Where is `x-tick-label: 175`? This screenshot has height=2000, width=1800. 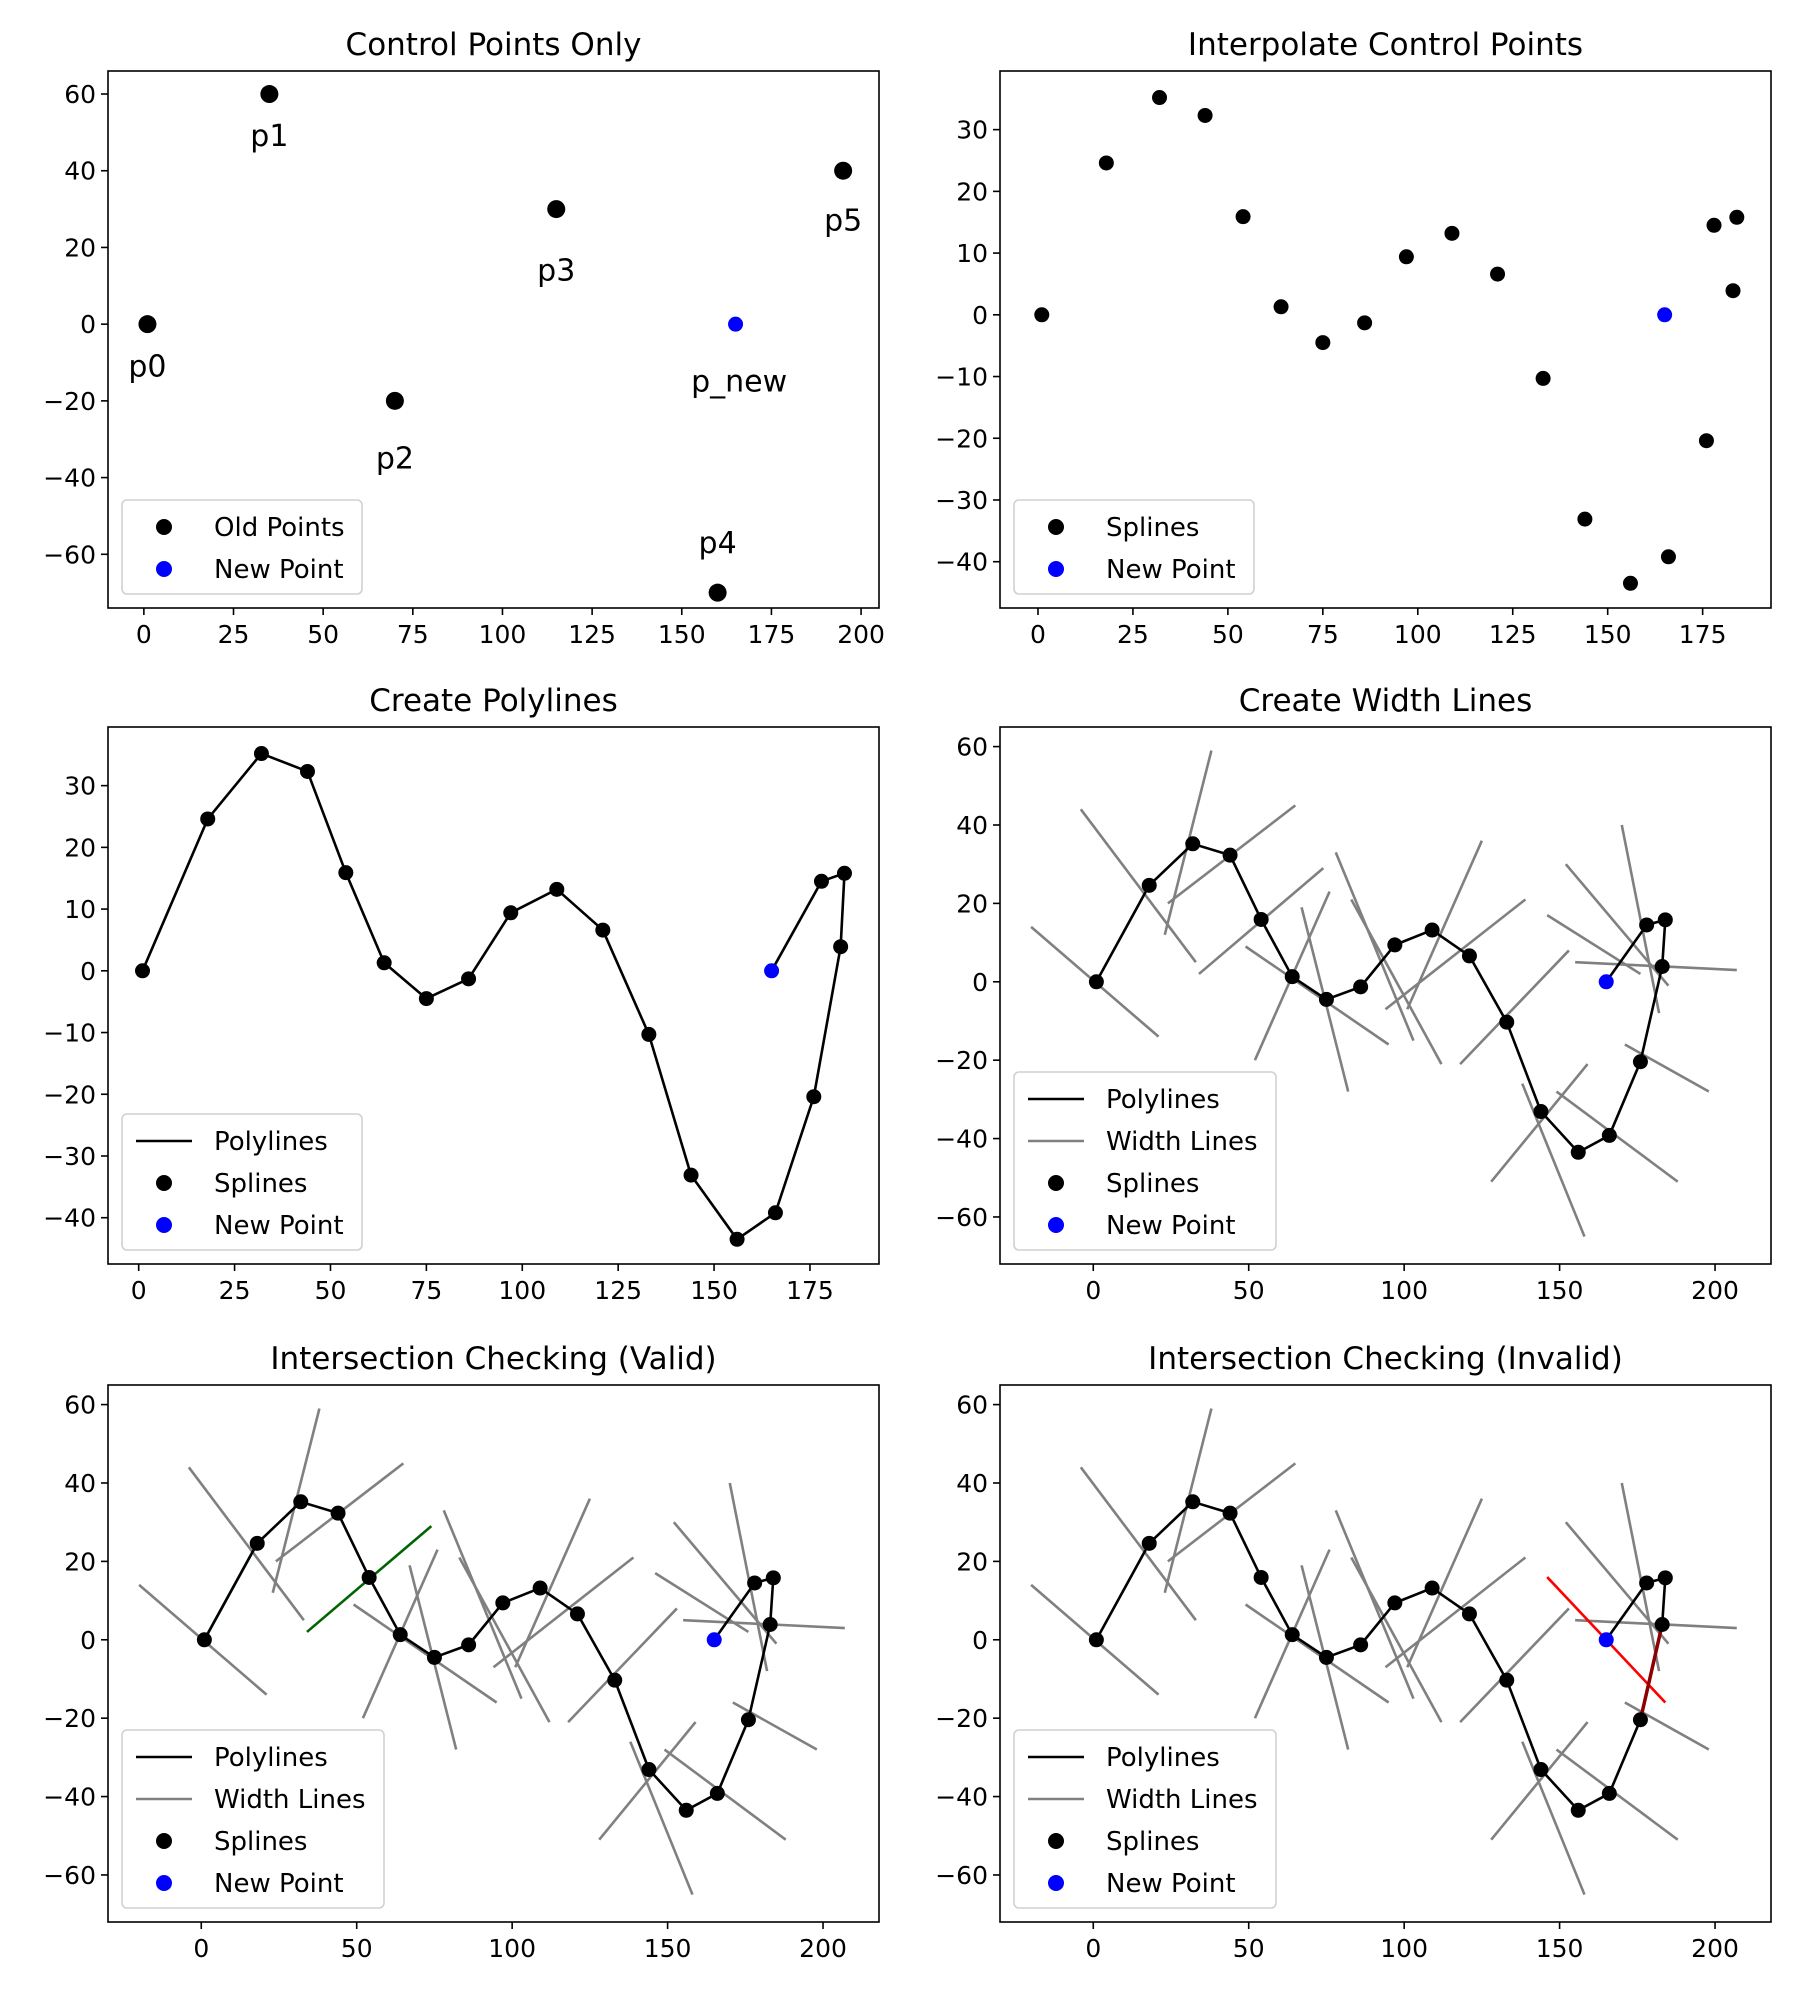
x-tick-label: 175 is located at coordinates (1703, 634).